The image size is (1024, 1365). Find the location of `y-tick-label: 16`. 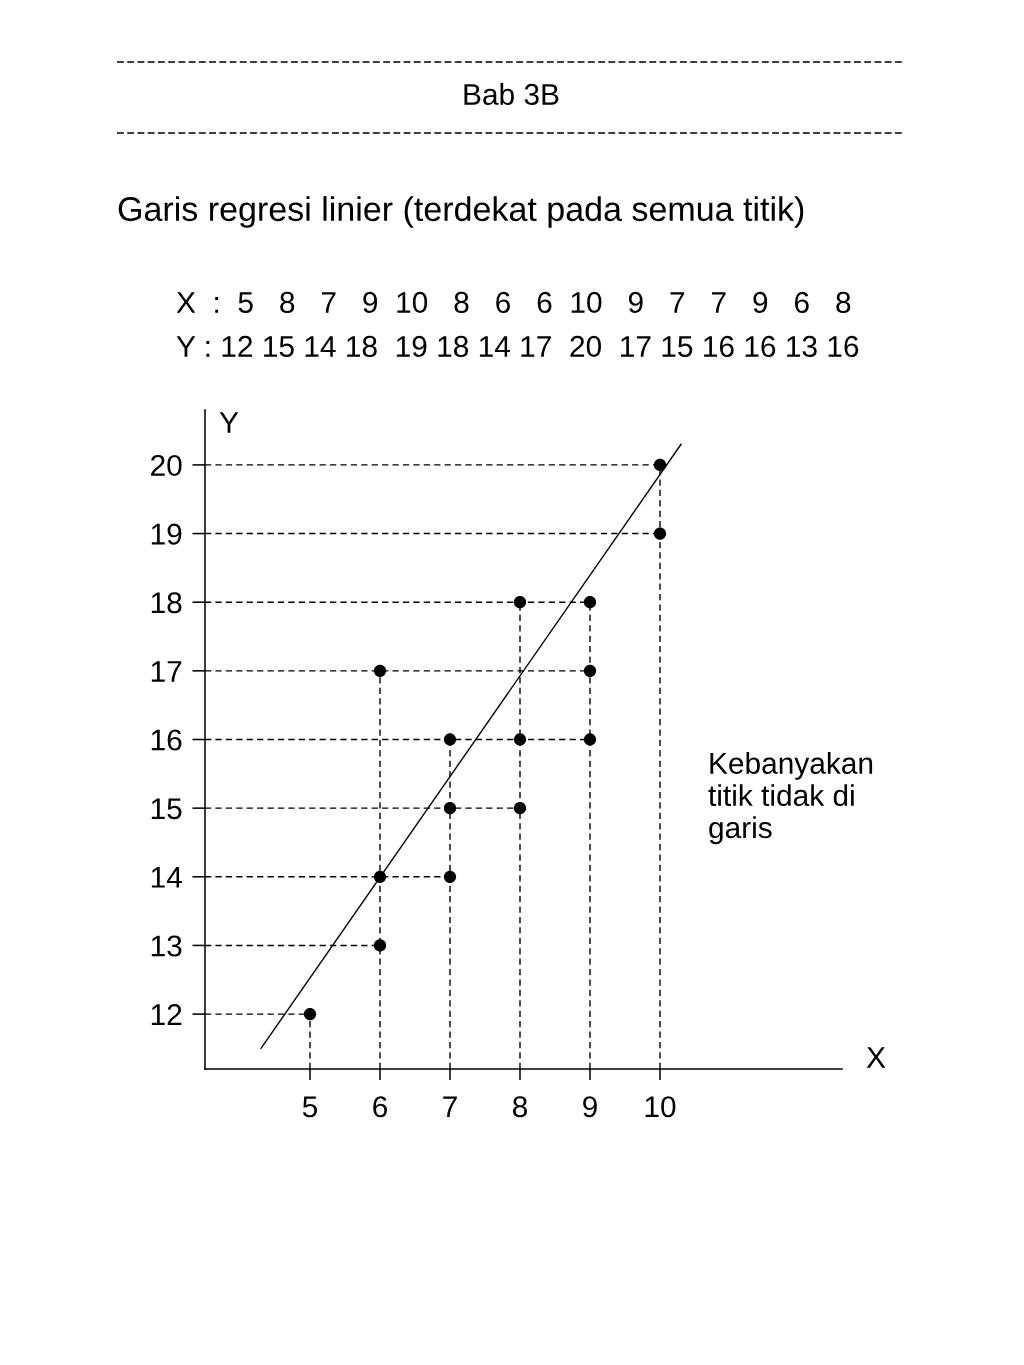

y-tick-label: 16 is located at coordinates (166, 740).